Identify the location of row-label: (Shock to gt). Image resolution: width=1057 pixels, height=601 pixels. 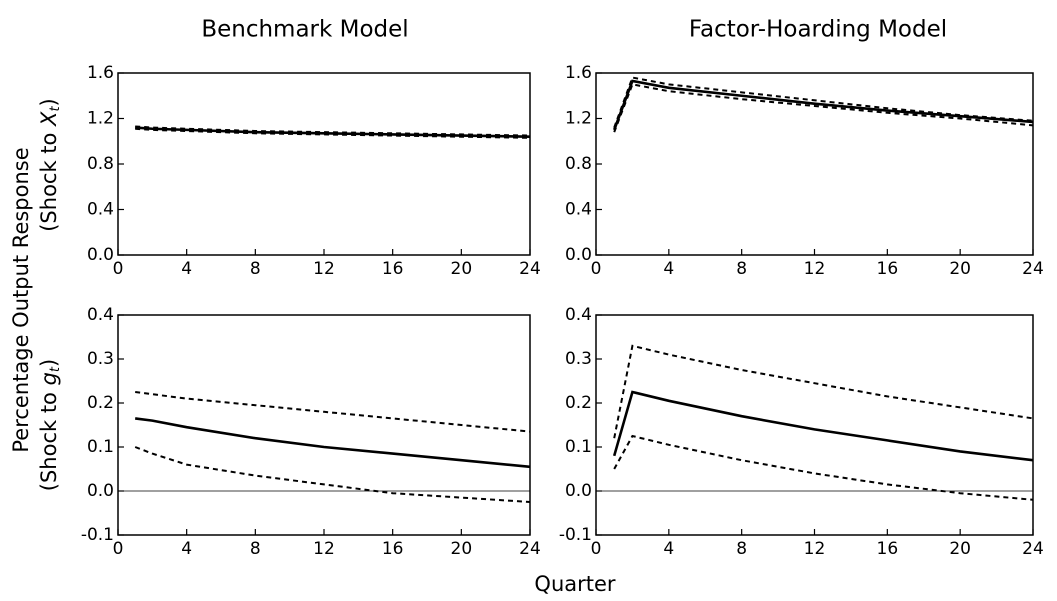
(50, 425).